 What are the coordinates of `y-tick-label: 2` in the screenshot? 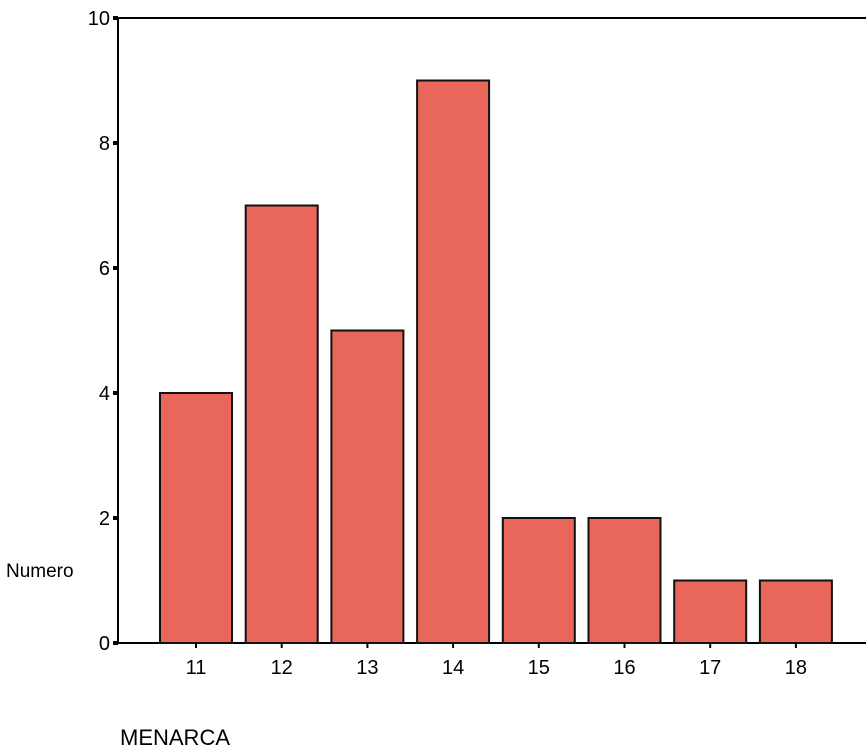 It's located at (104, 519).